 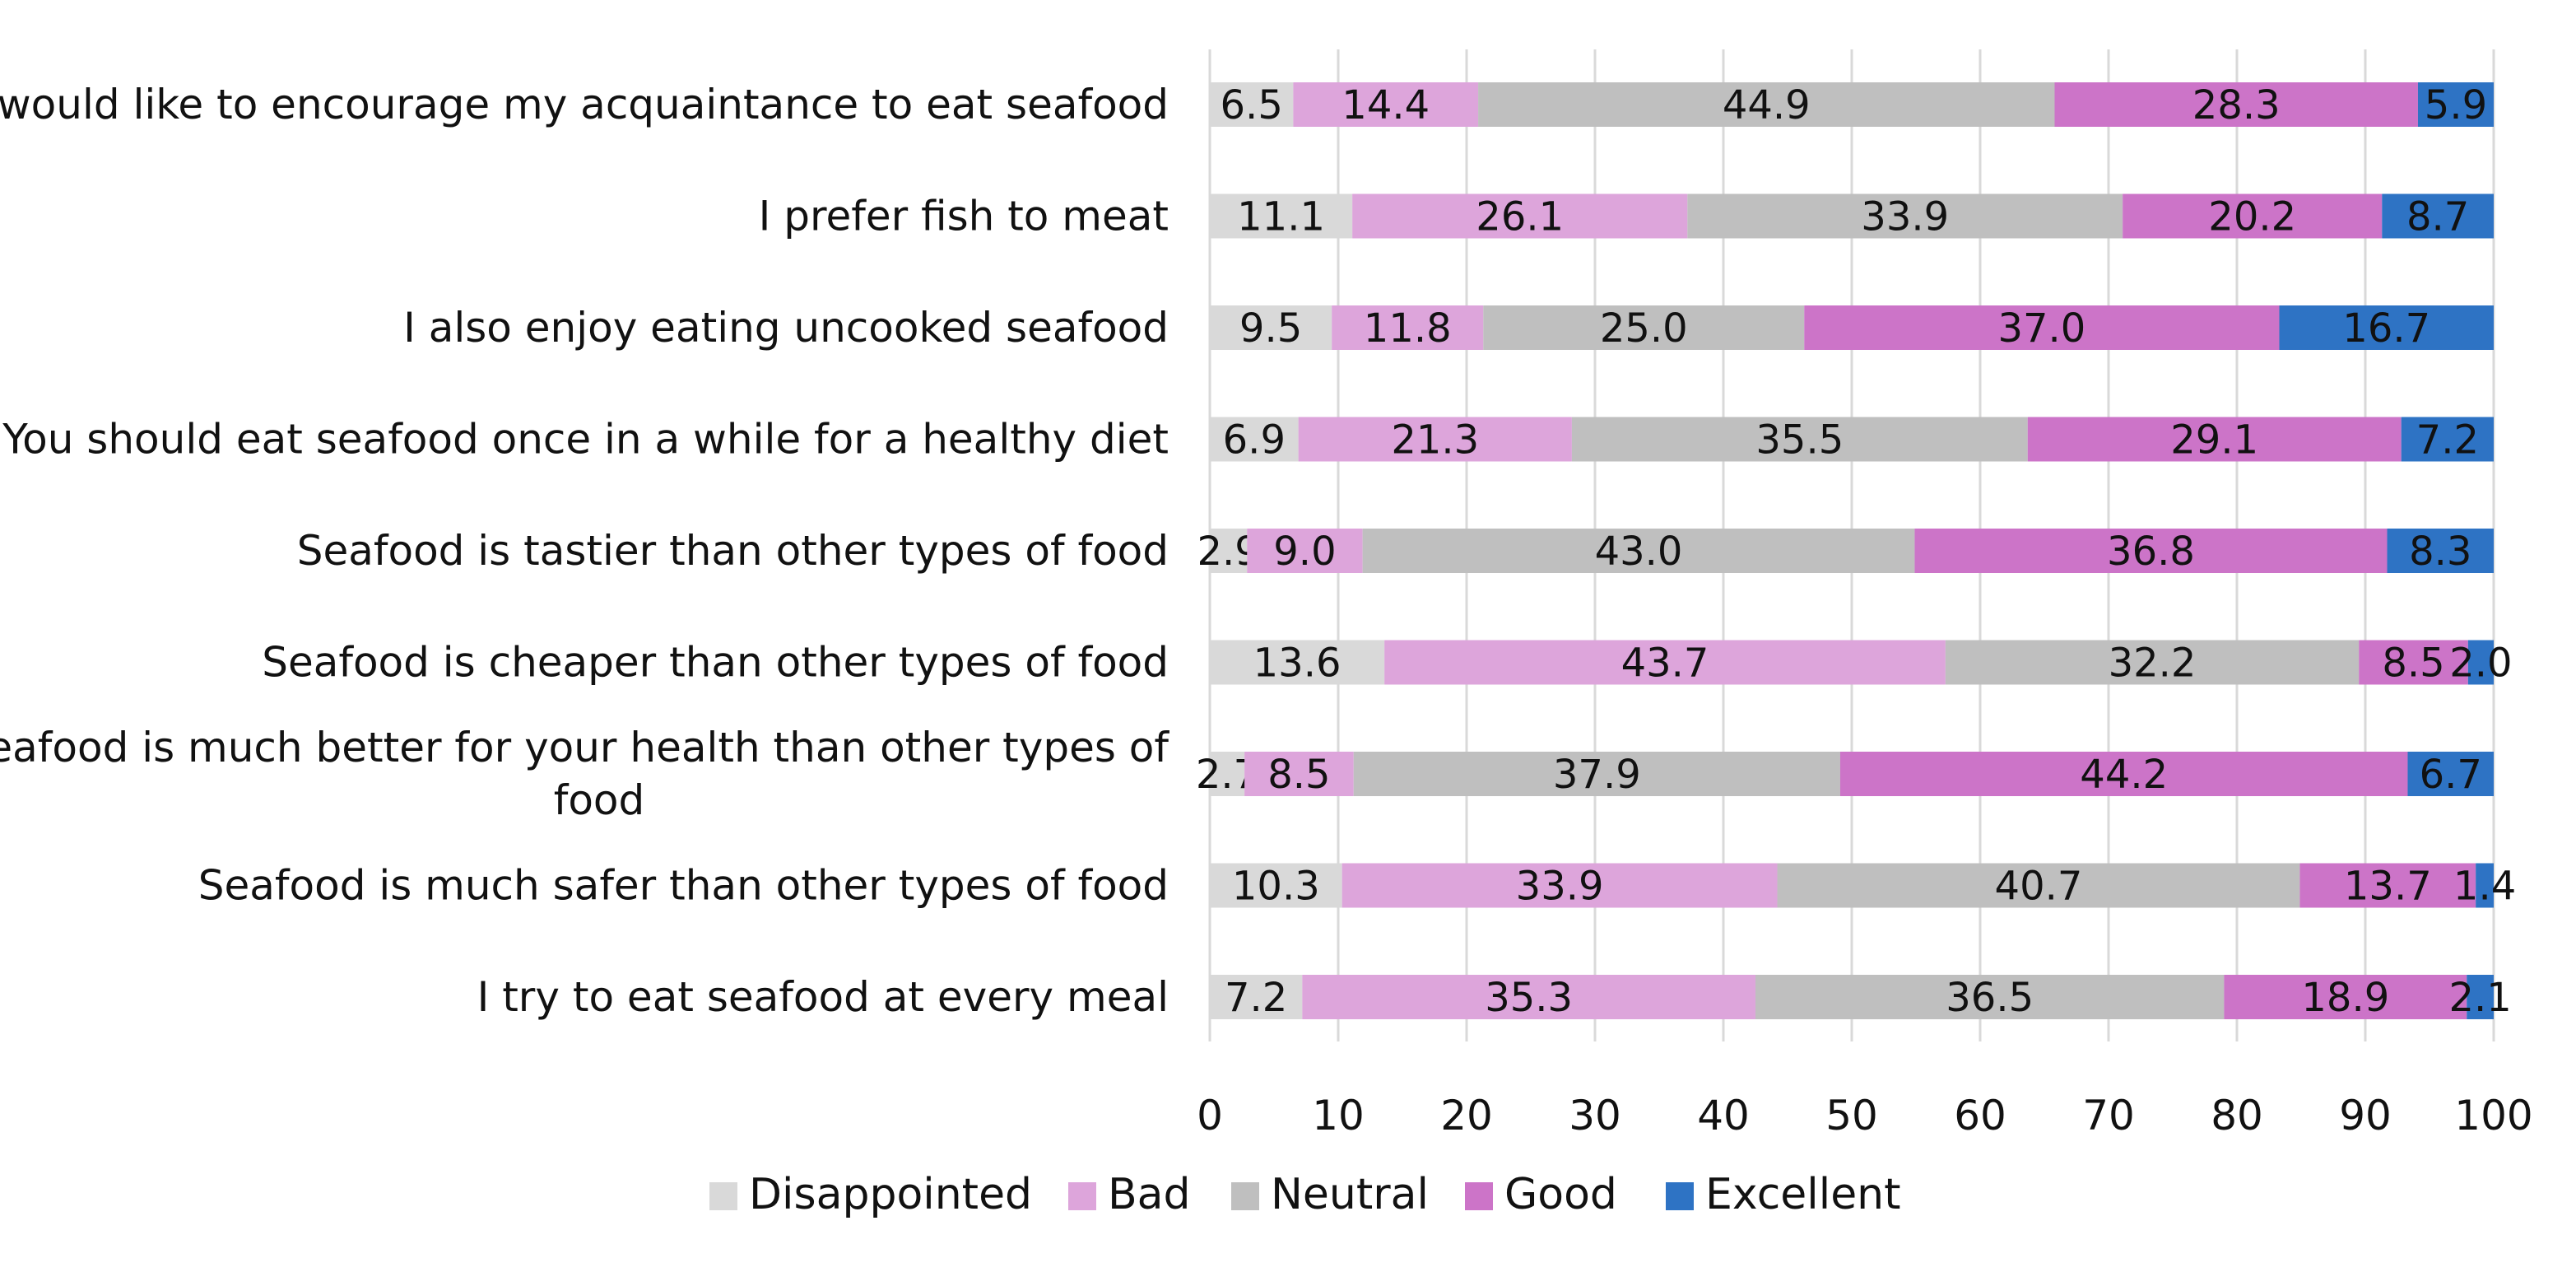 What do you see at coordinates (1852, 1115) in the screenshot?
I see `x-tick-label: 50` at bounding box center [1852, 1115].